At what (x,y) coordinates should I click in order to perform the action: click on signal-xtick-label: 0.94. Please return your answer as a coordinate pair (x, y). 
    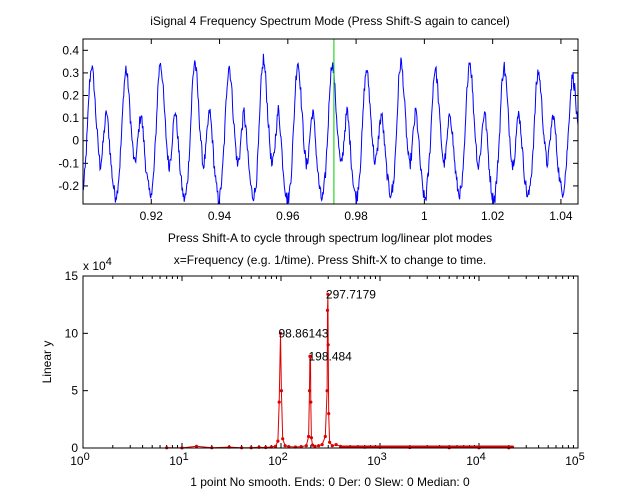
    Looking at the image, I should click on (220, 216).